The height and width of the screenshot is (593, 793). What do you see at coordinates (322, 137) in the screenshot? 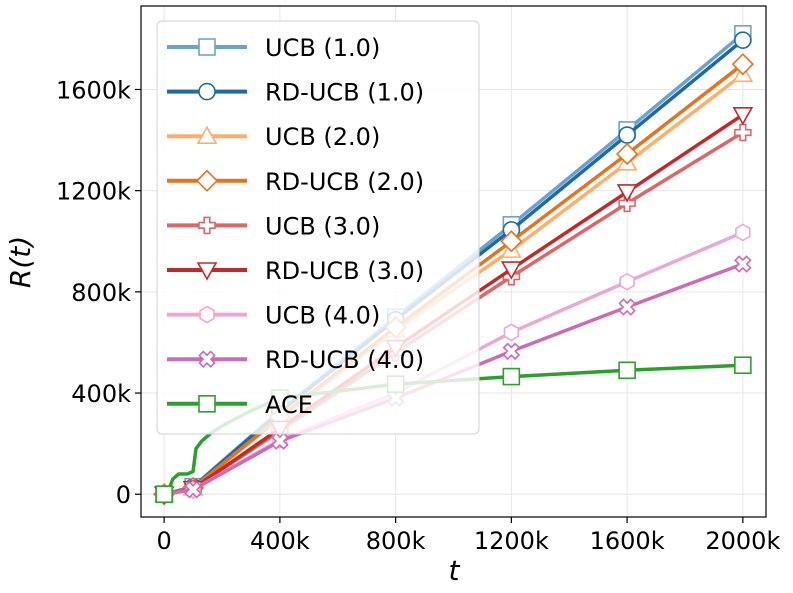
I see `legend-label: UCB (2.0)` at bounding box center [322, 137].